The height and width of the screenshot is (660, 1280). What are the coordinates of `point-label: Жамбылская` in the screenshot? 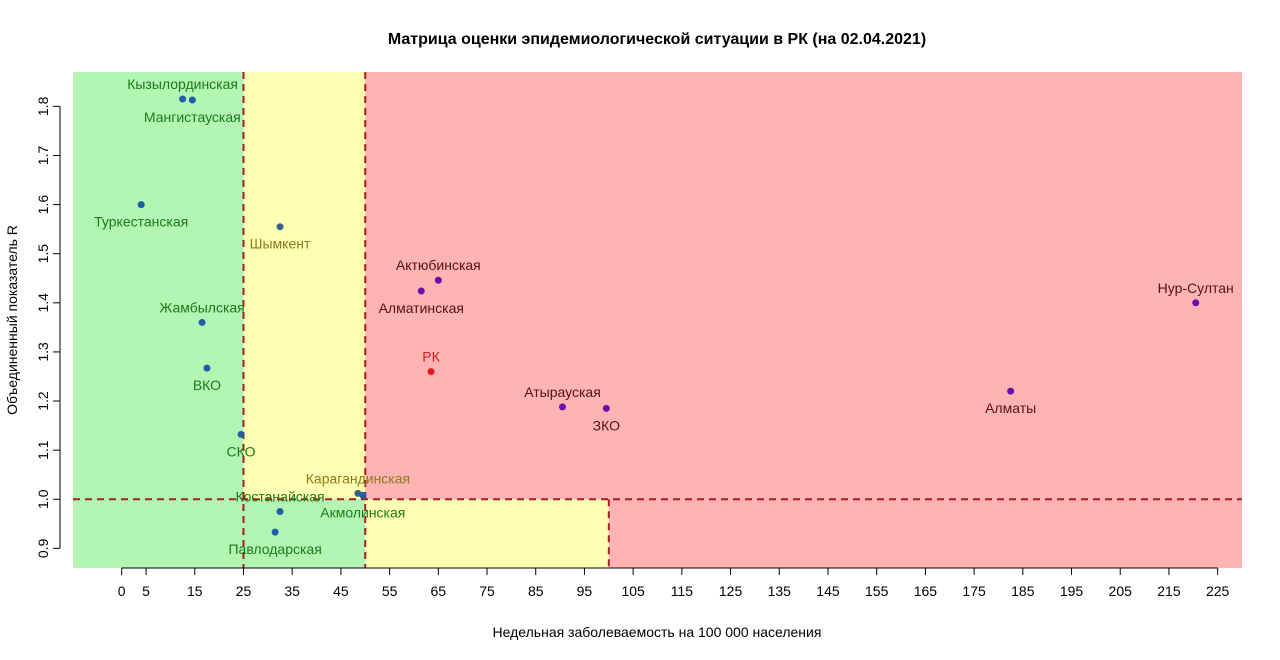 It's located at (201, 307).